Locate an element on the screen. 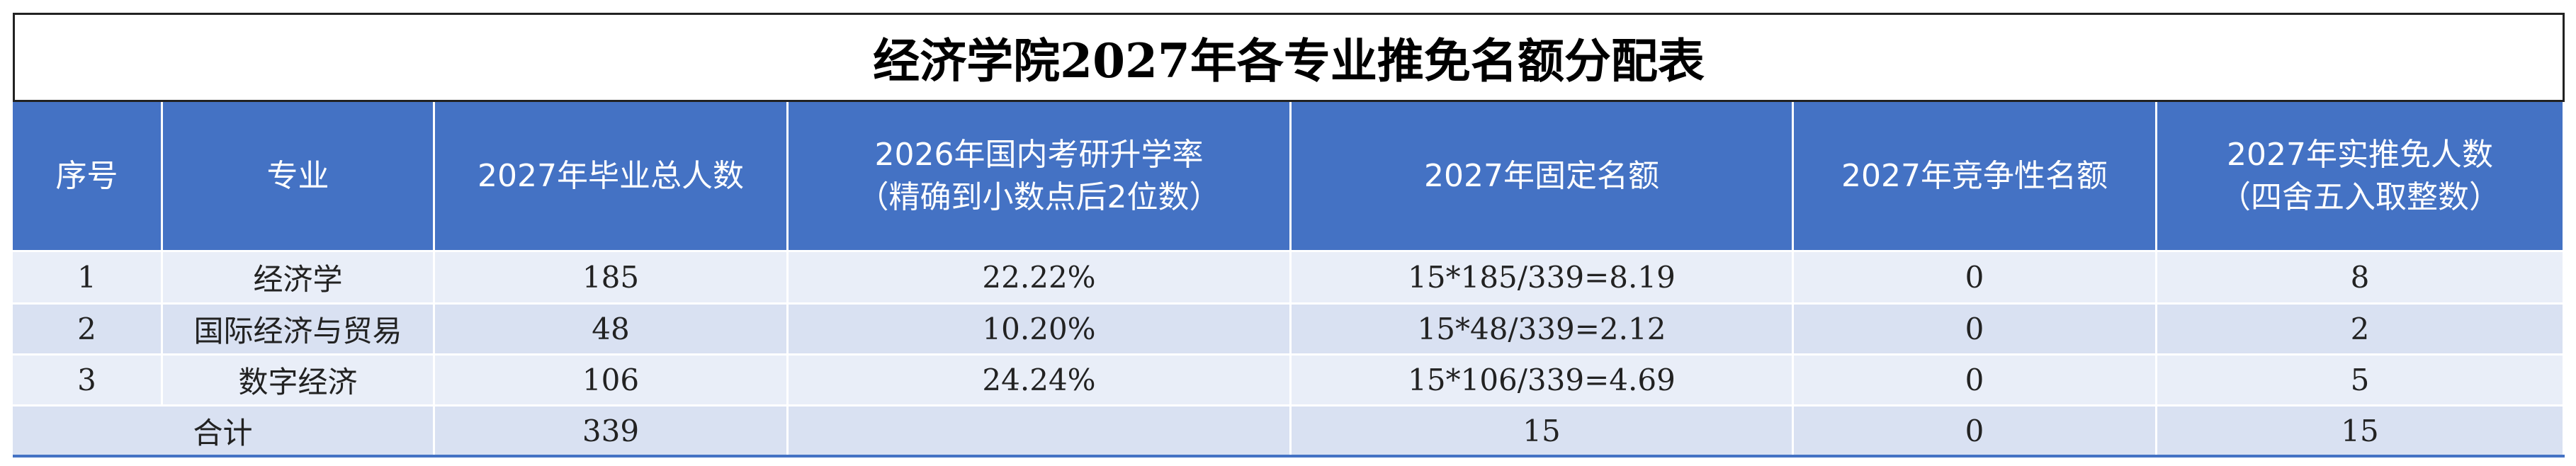 This screenshot has width=2576, height=466. header-cell: 专业 is located at coordinates (299, 176).